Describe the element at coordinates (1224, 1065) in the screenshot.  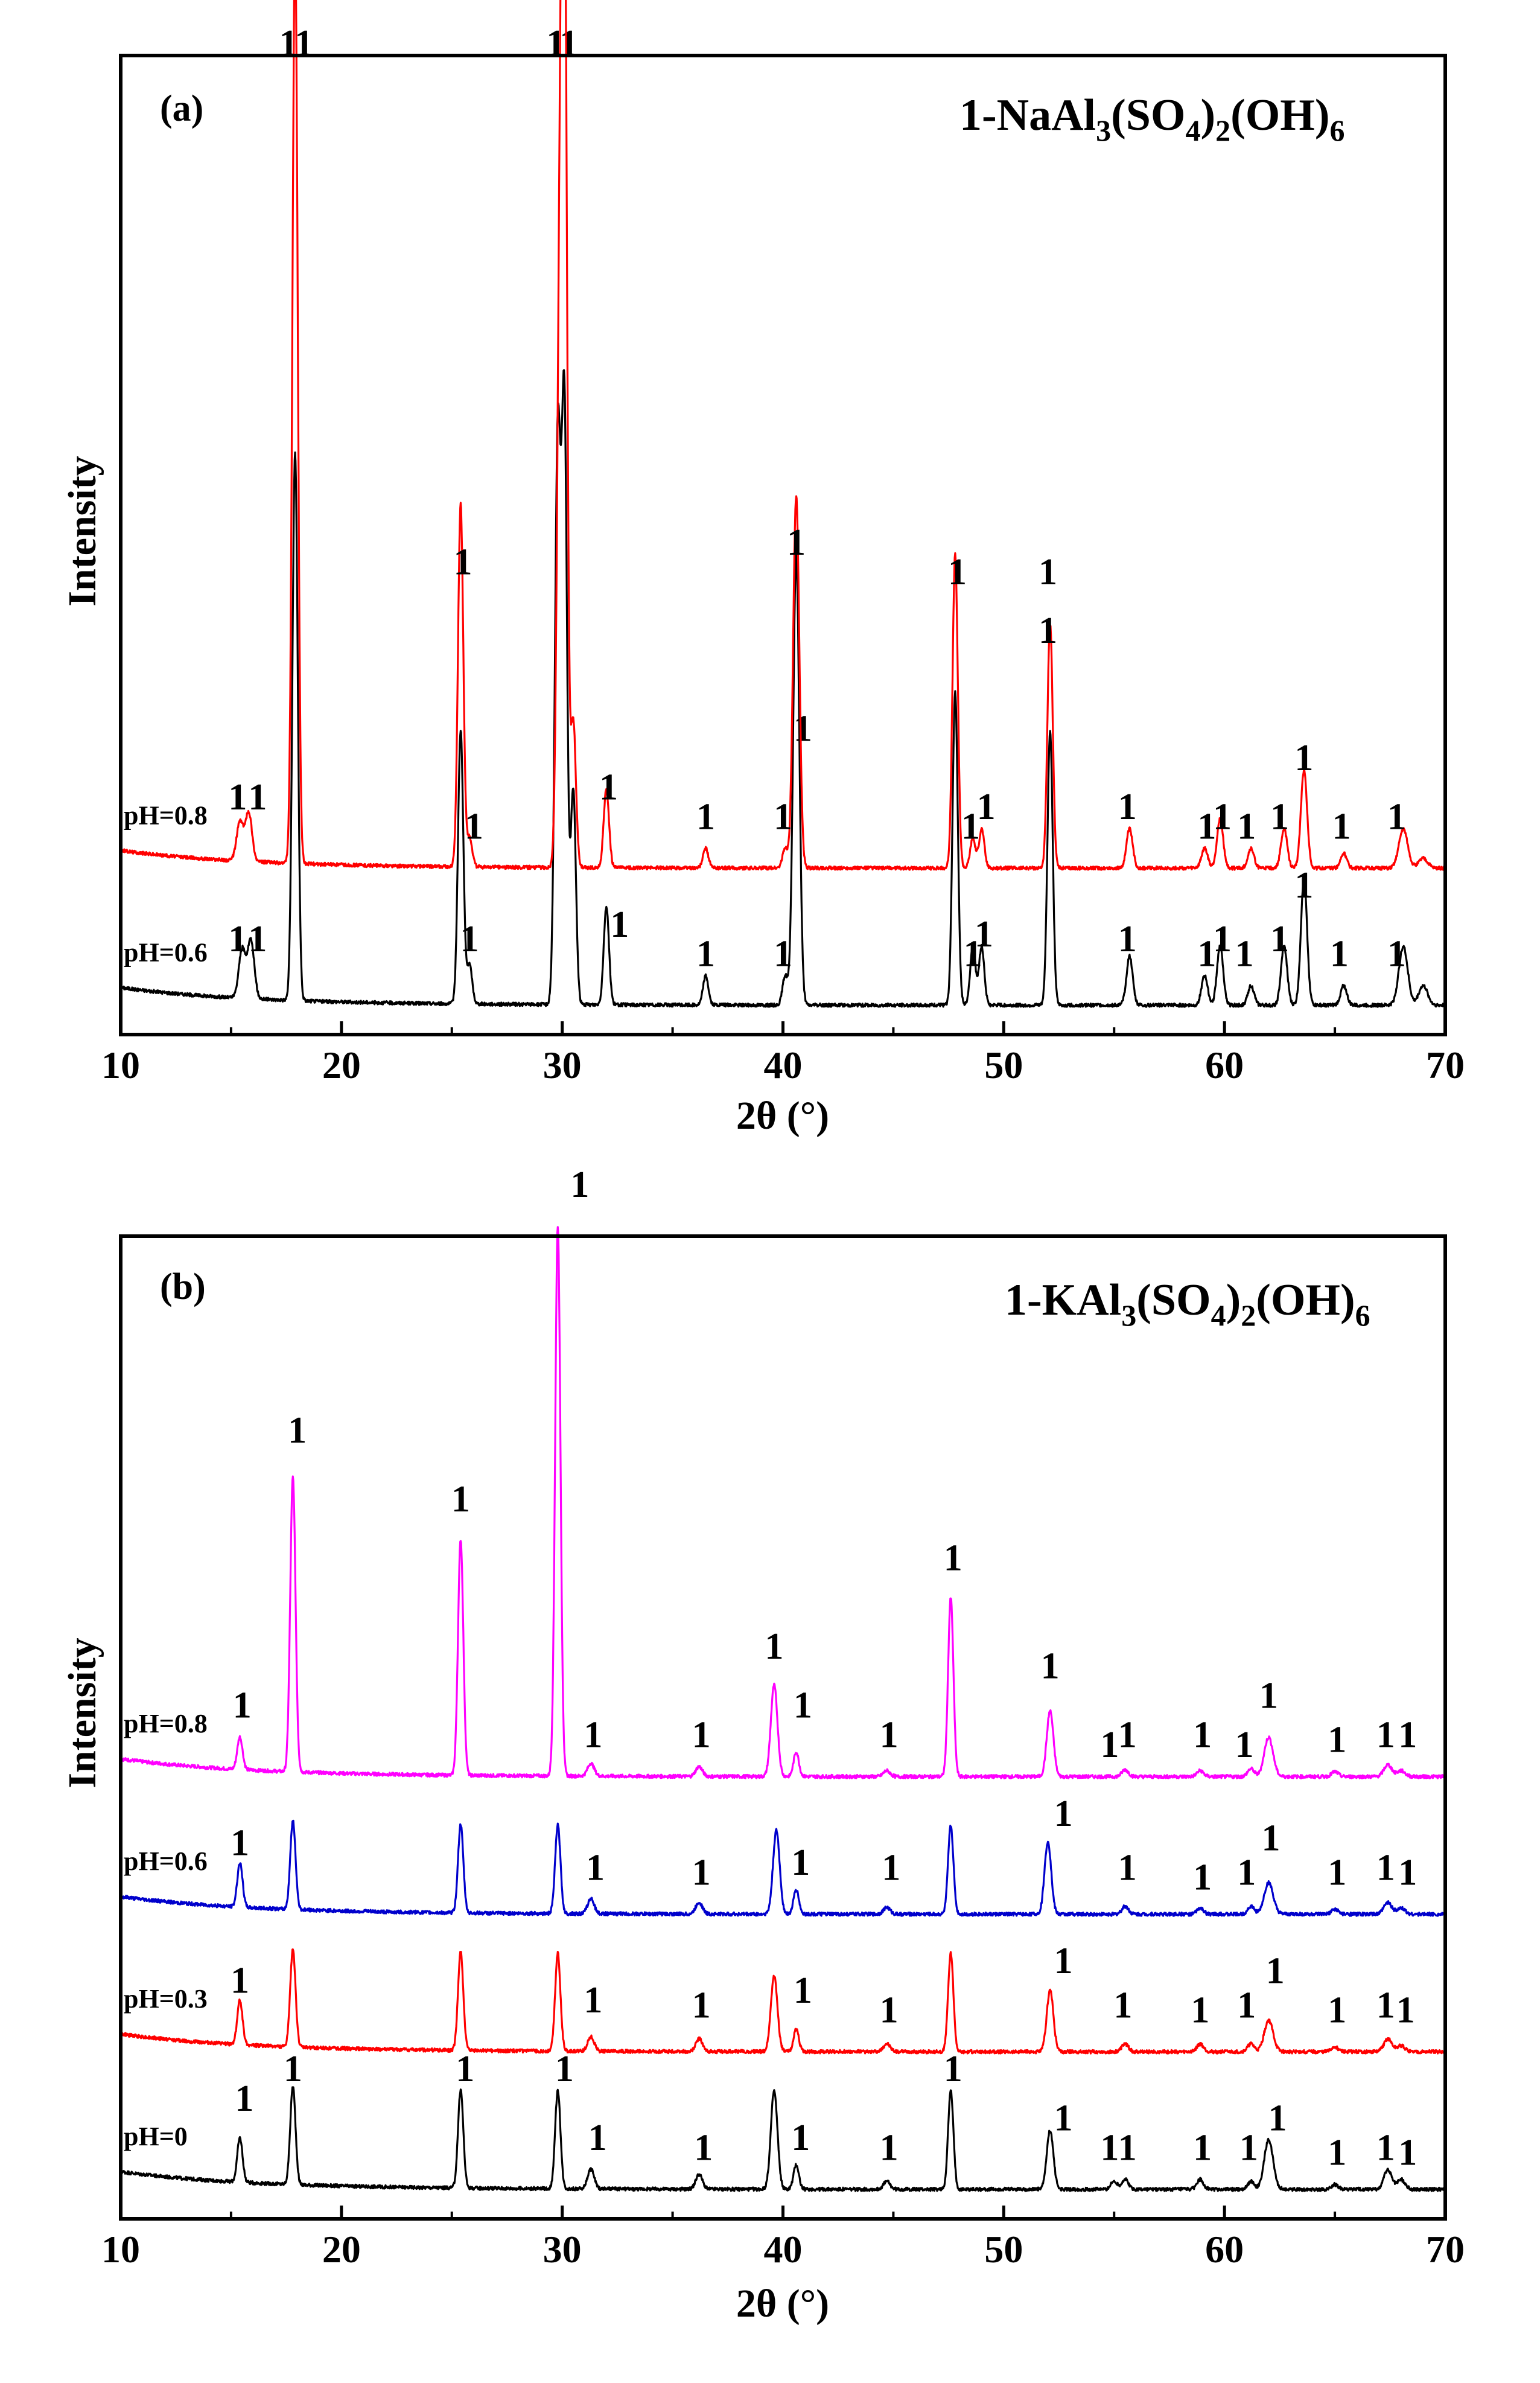
I see `x-tick-label: 60` at that location.